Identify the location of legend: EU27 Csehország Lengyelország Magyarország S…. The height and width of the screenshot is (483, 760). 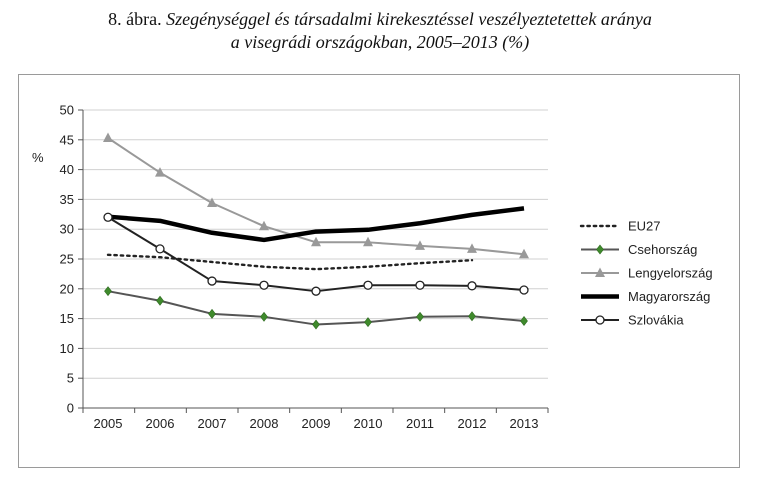
(646, 273).